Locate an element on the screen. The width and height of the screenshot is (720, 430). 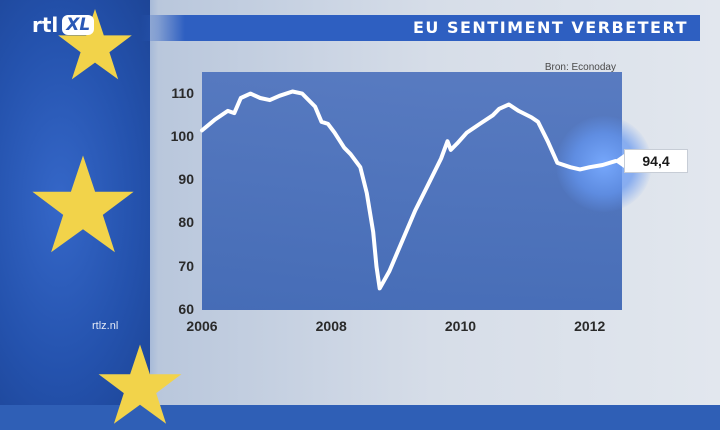
logo-badge: XL is located at coordinates (78, 25).